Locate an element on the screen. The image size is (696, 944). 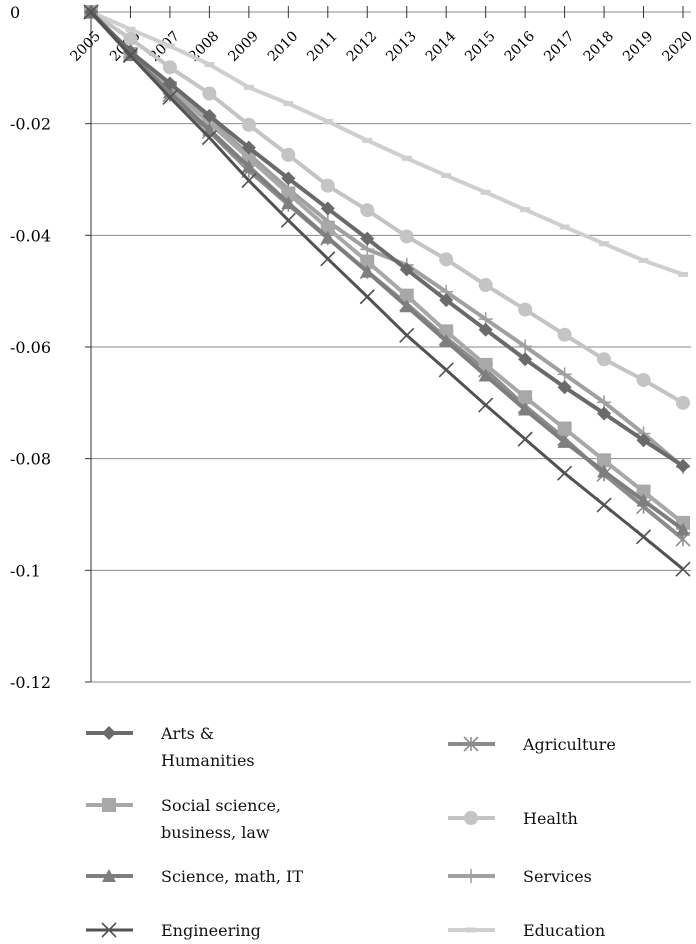
legend-item: Agriculture is located at coordinates (532, 744).